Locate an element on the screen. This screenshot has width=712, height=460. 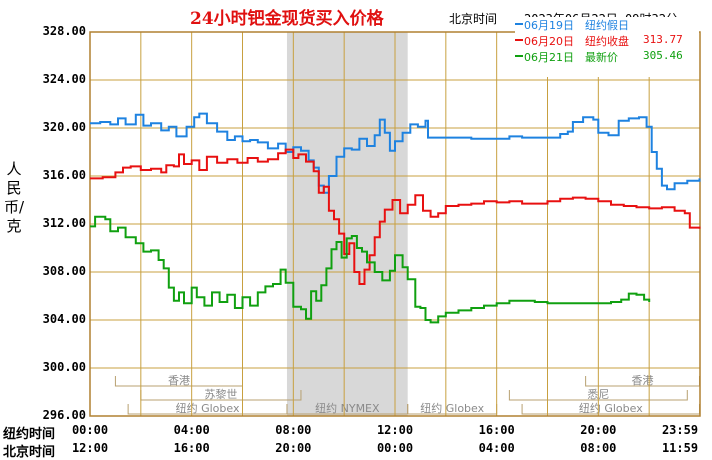
legend-date-0621: 06月21日 is located at coordinates (549, 57).